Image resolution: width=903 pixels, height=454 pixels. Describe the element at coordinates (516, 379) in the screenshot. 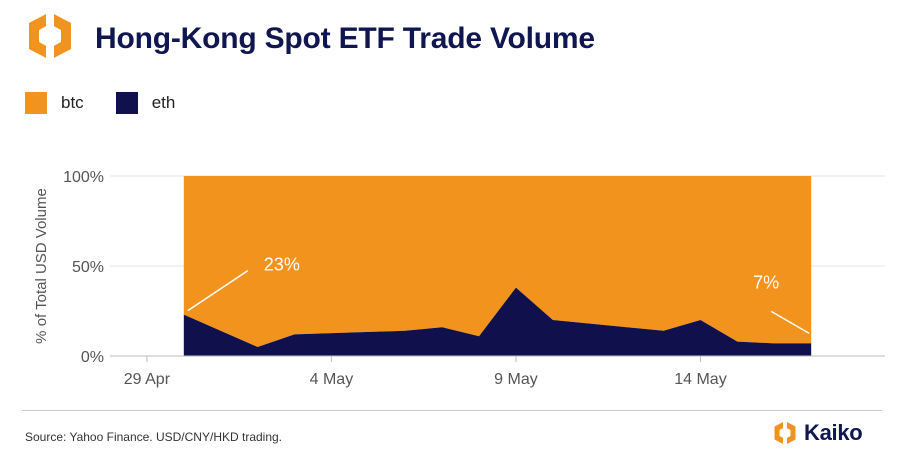

I see `x-tick-label: 9 May` at that location.